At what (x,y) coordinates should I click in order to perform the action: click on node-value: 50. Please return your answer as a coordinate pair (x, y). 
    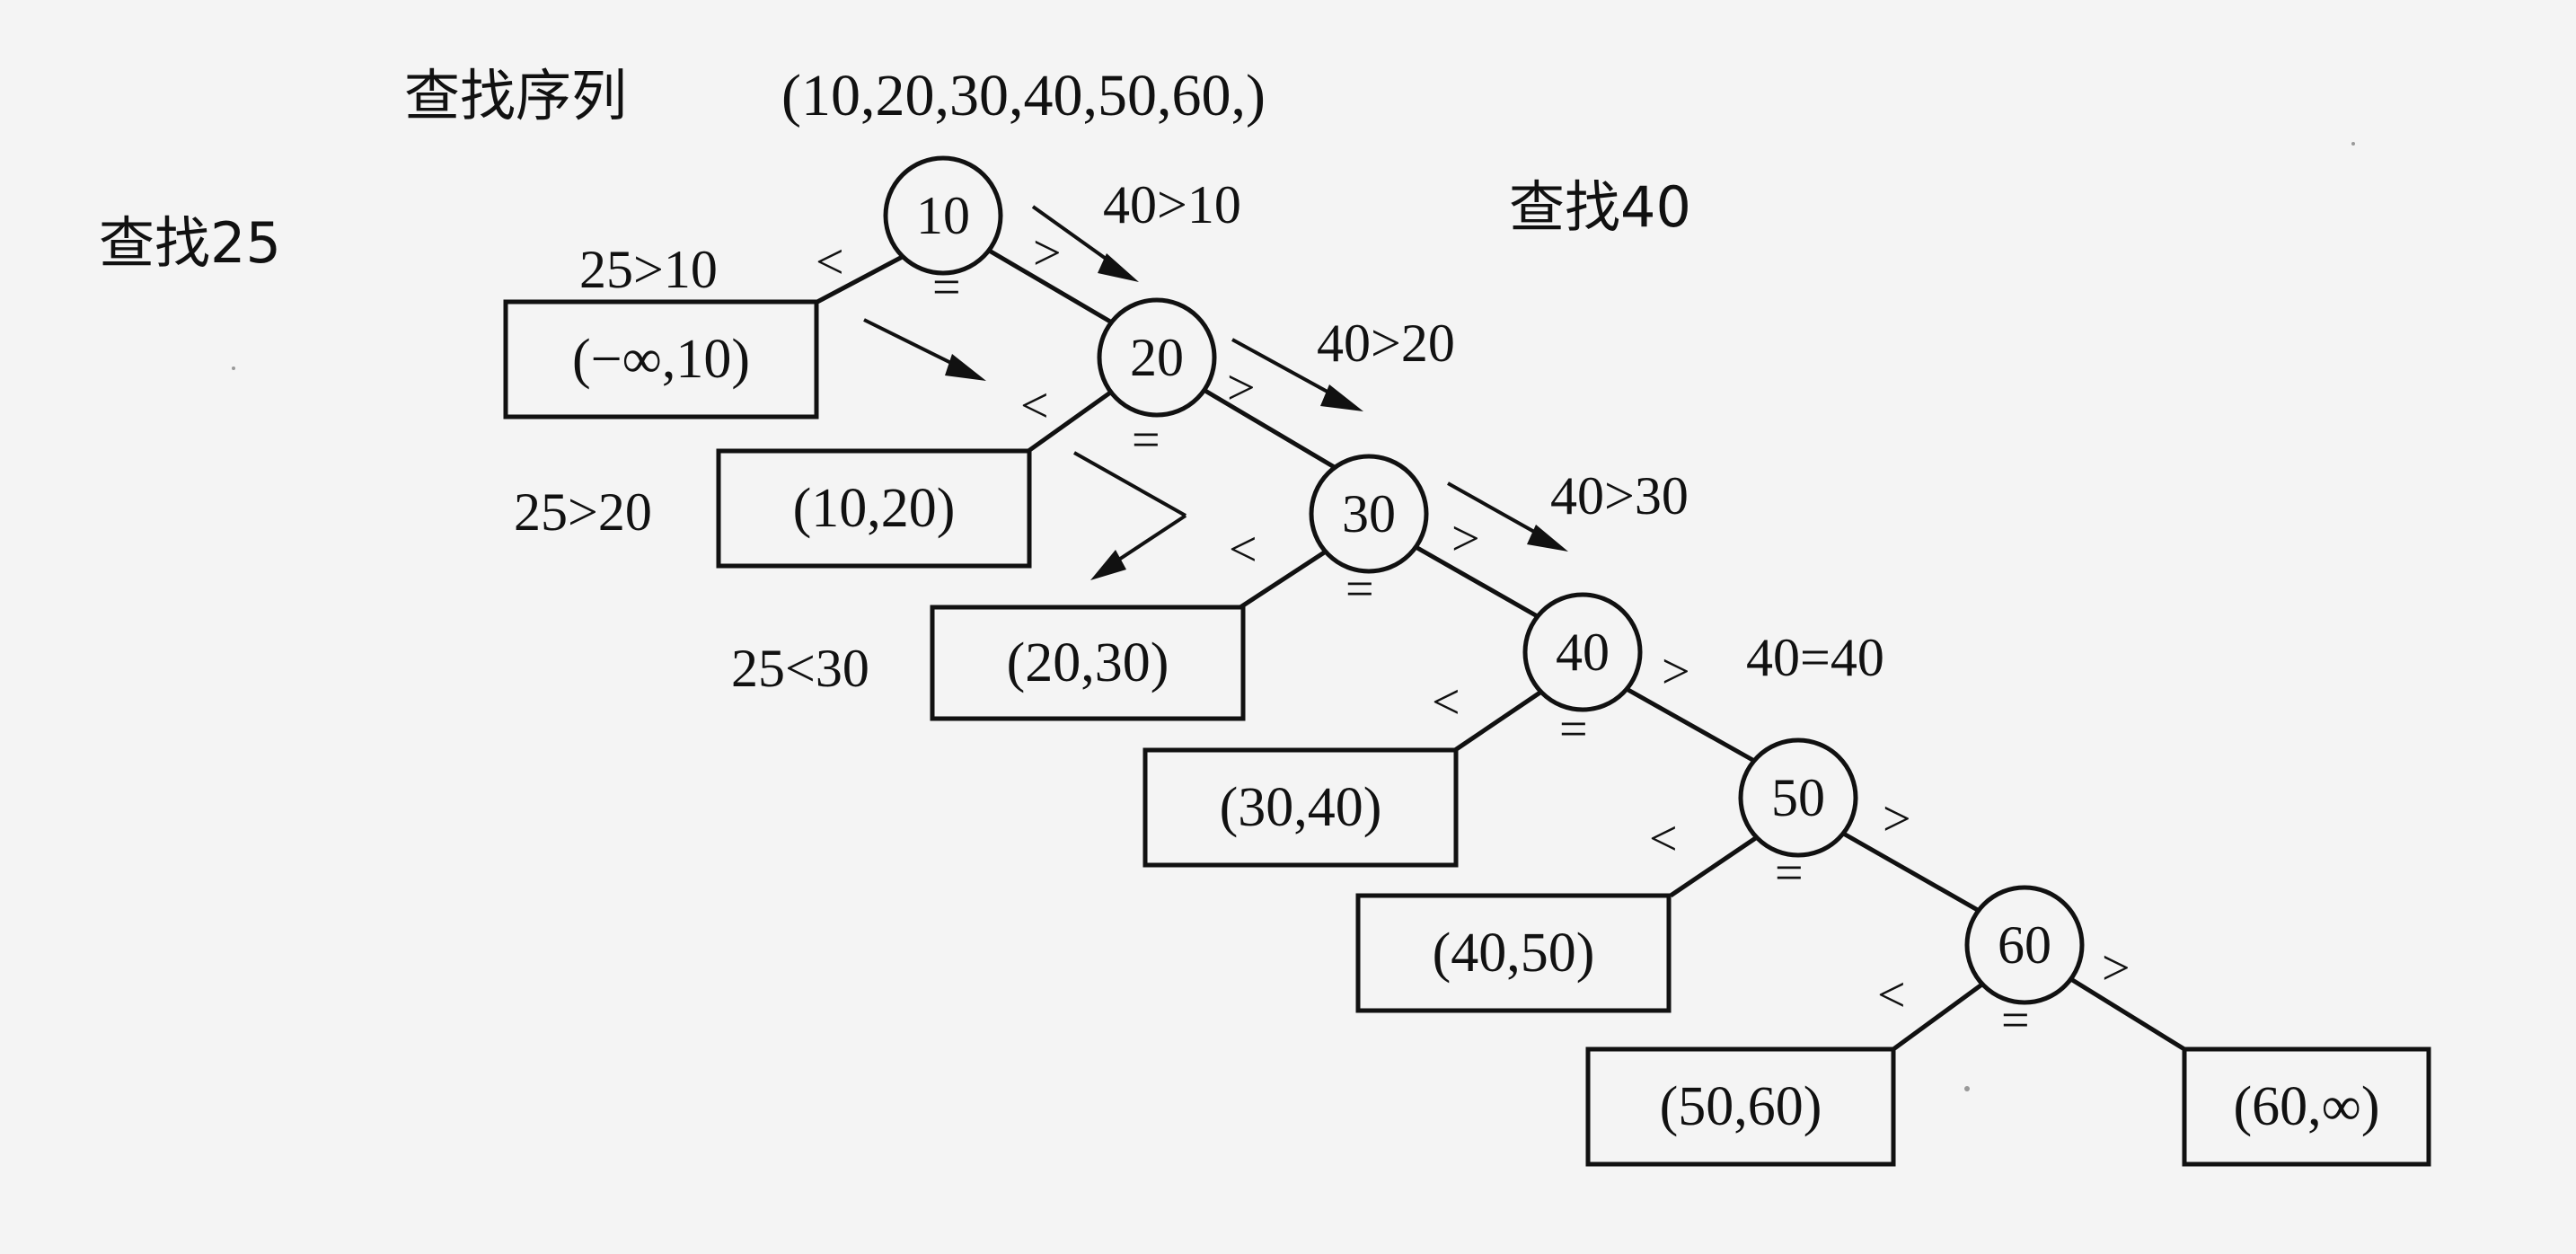
    Looking at the image, I should click on (1798, 797).